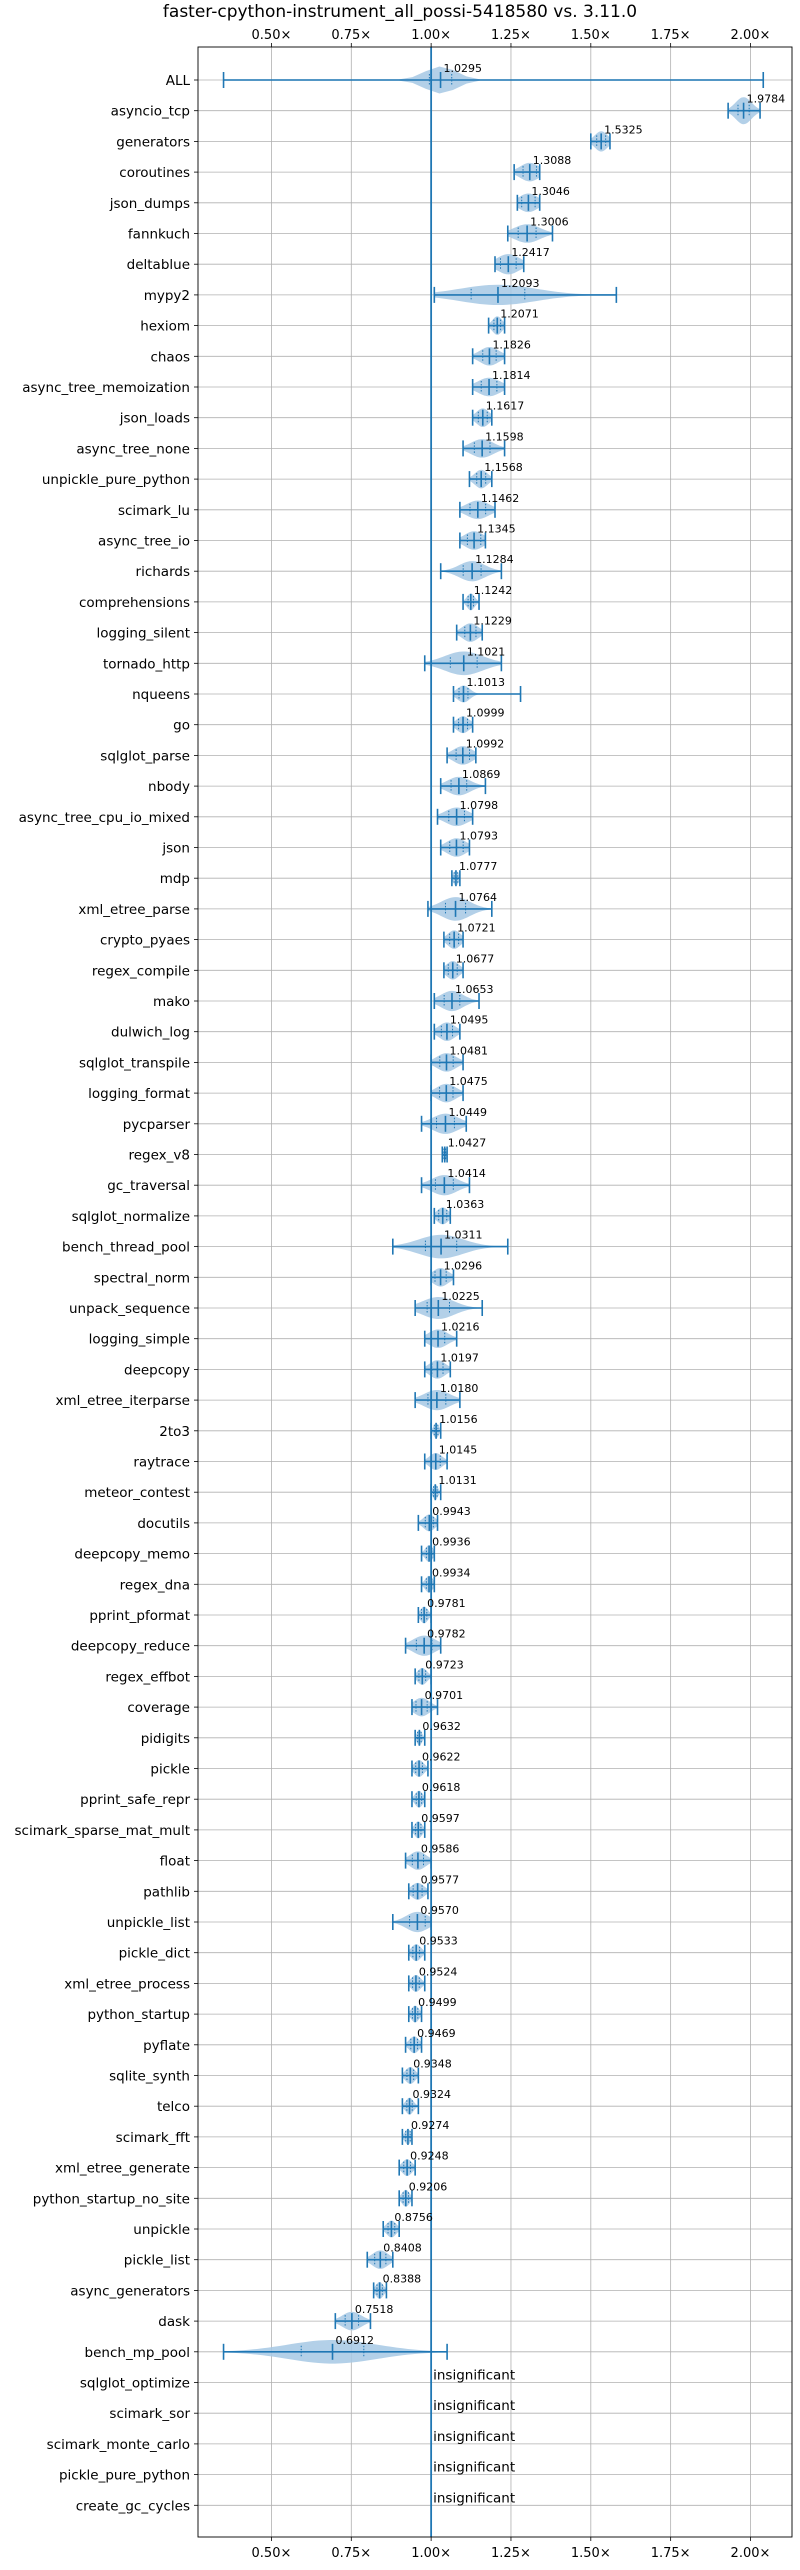 Image resolution: width=800 pixels, height=2570 pixels. I want to click on y-tick-label: pickle, so click(170, 1770).